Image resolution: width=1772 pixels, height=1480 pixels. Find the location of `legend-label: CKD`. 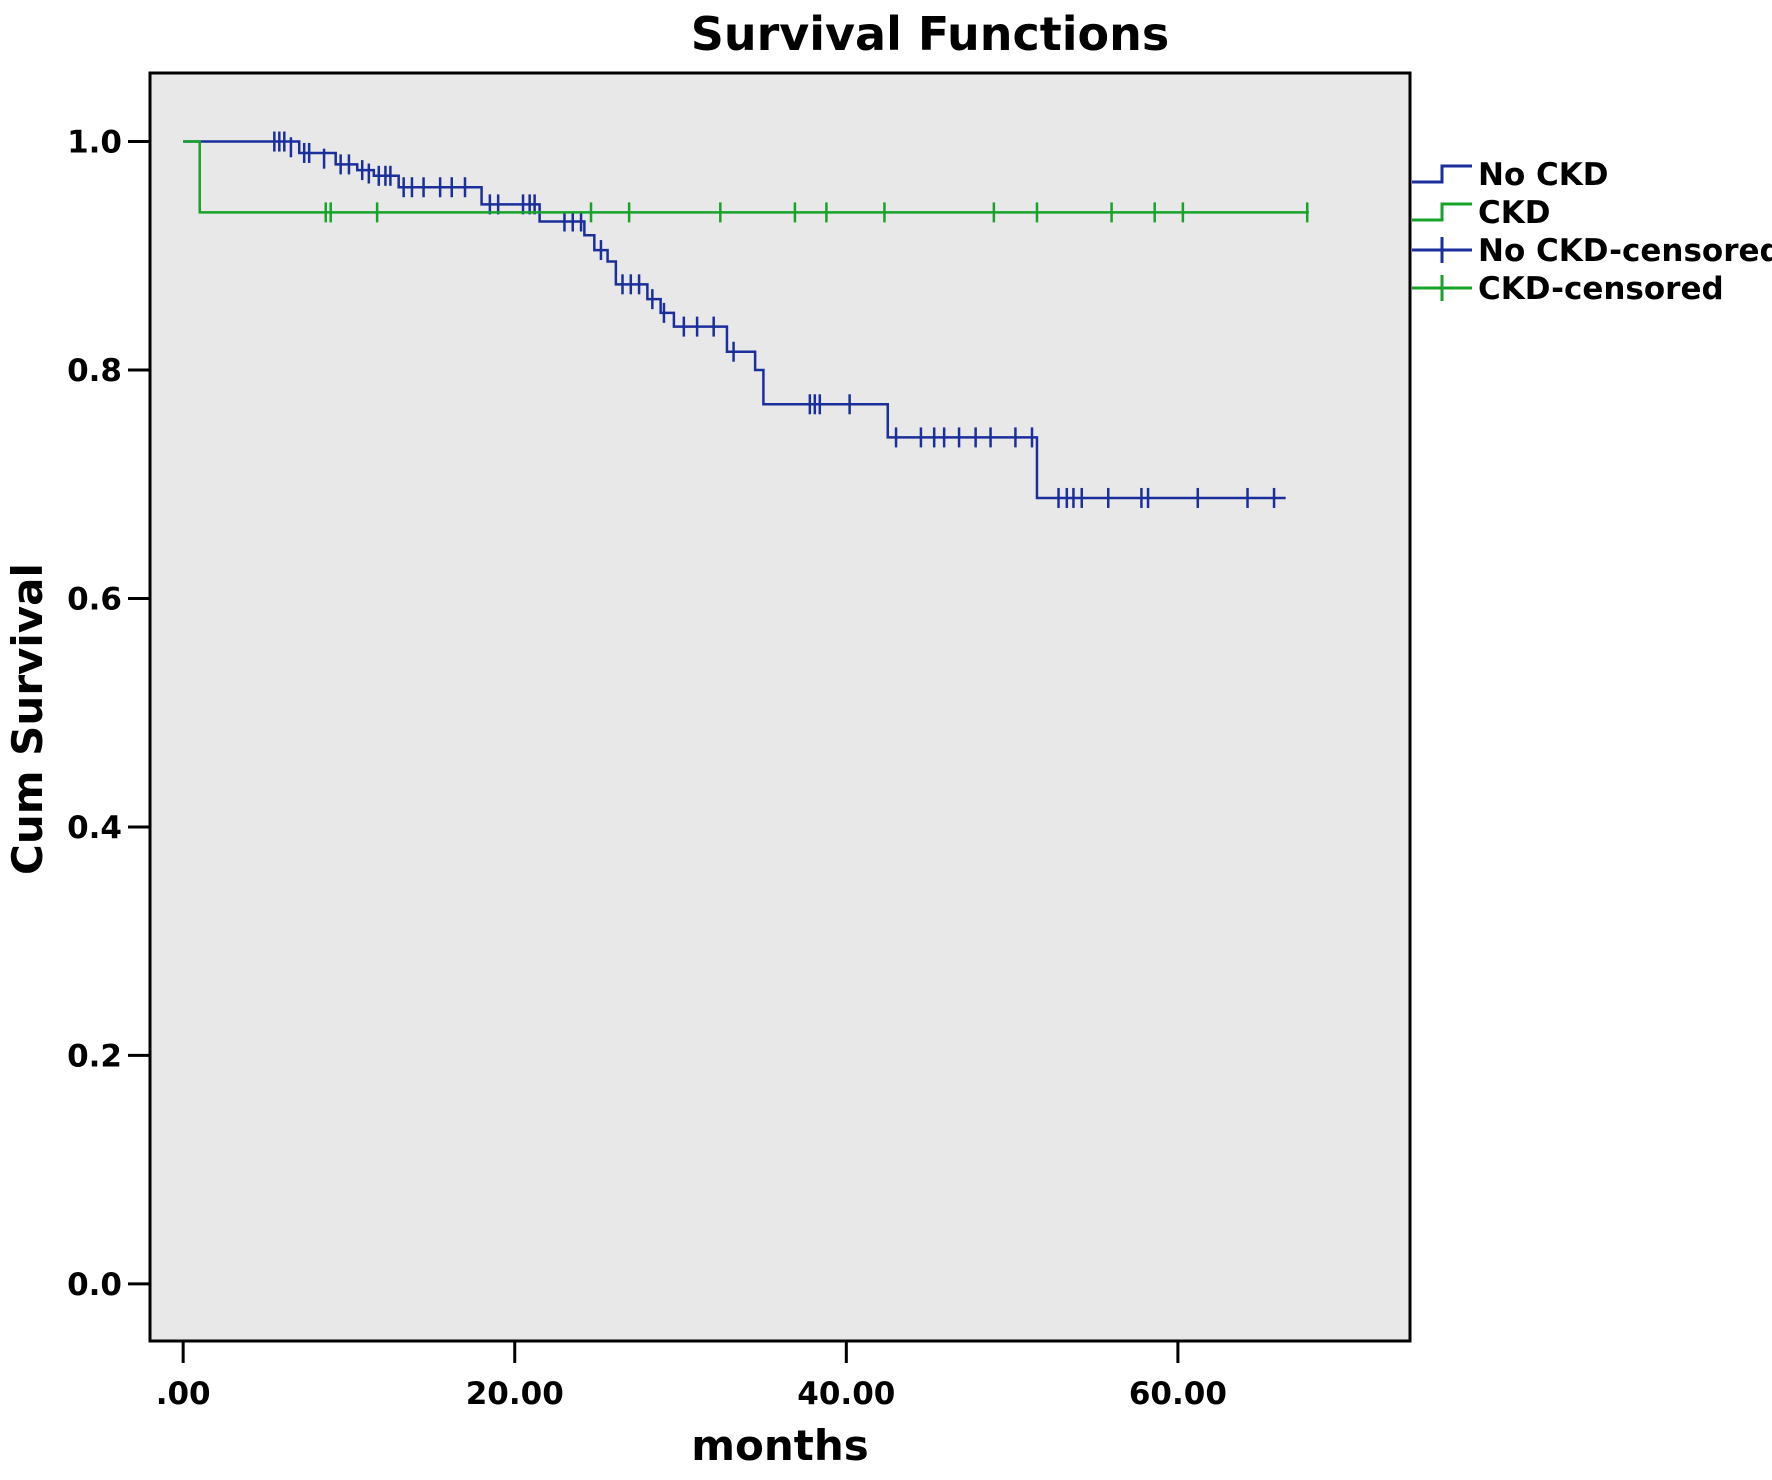

legend-label: CKD is located at coordinates (1514, 213).